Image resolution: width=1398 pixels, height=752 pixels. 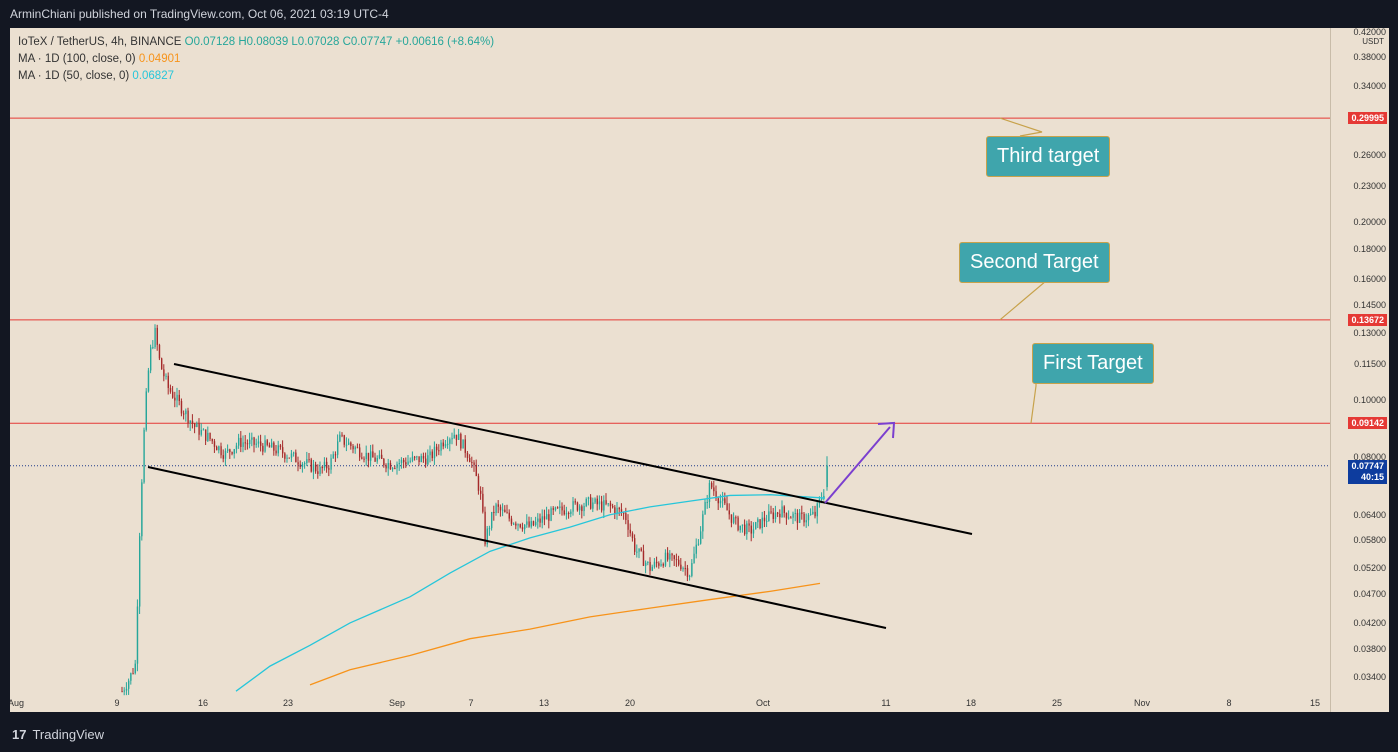 I want to click on first-target-callout: First Target, so click(x=1093, y=363).